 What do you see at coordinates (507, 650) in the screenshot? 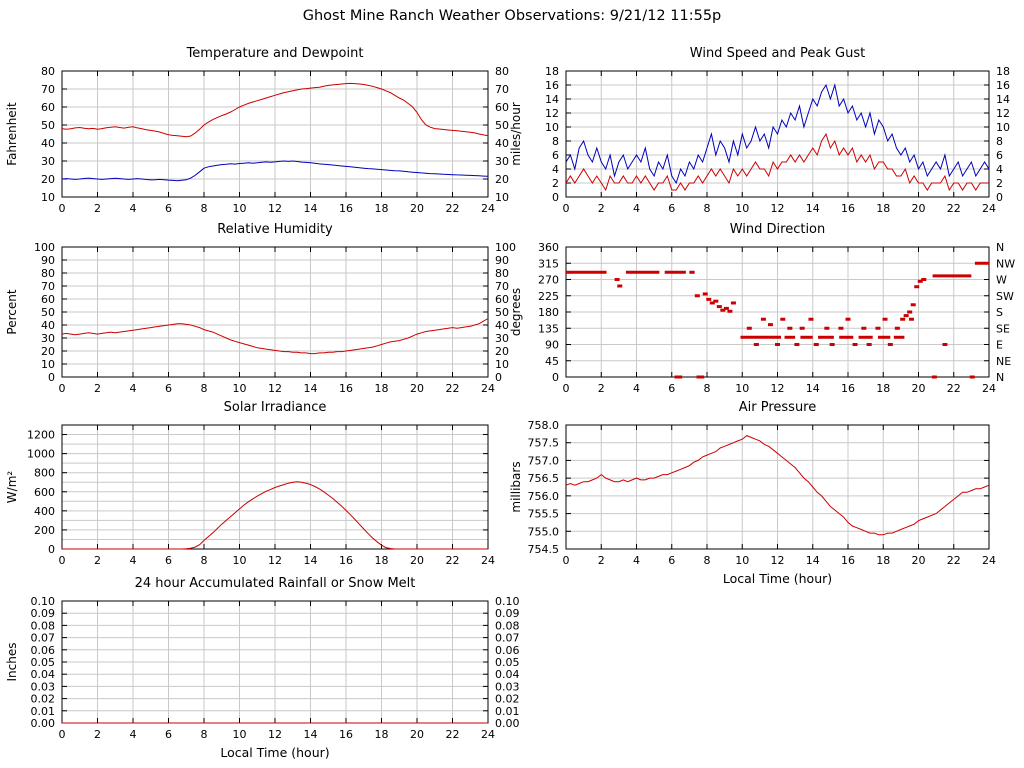
I see `svg-text: 0.06` at bounding box center [507, 650].